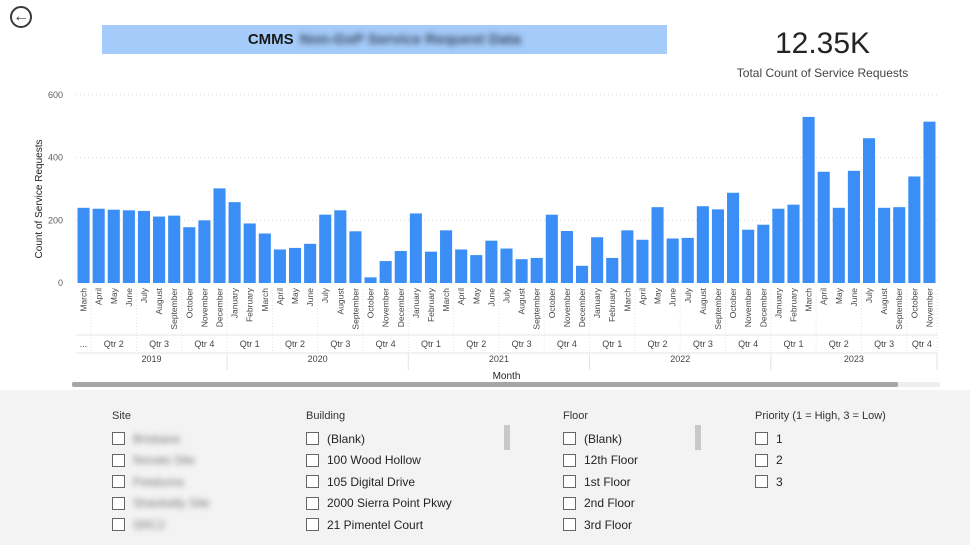 Image resolution: width=970 pixels, height=545 pixels. What do you see at coordinates (820, 439) in the screenshot?
I see `priority-option: 1` at bounding box center [820, 439].